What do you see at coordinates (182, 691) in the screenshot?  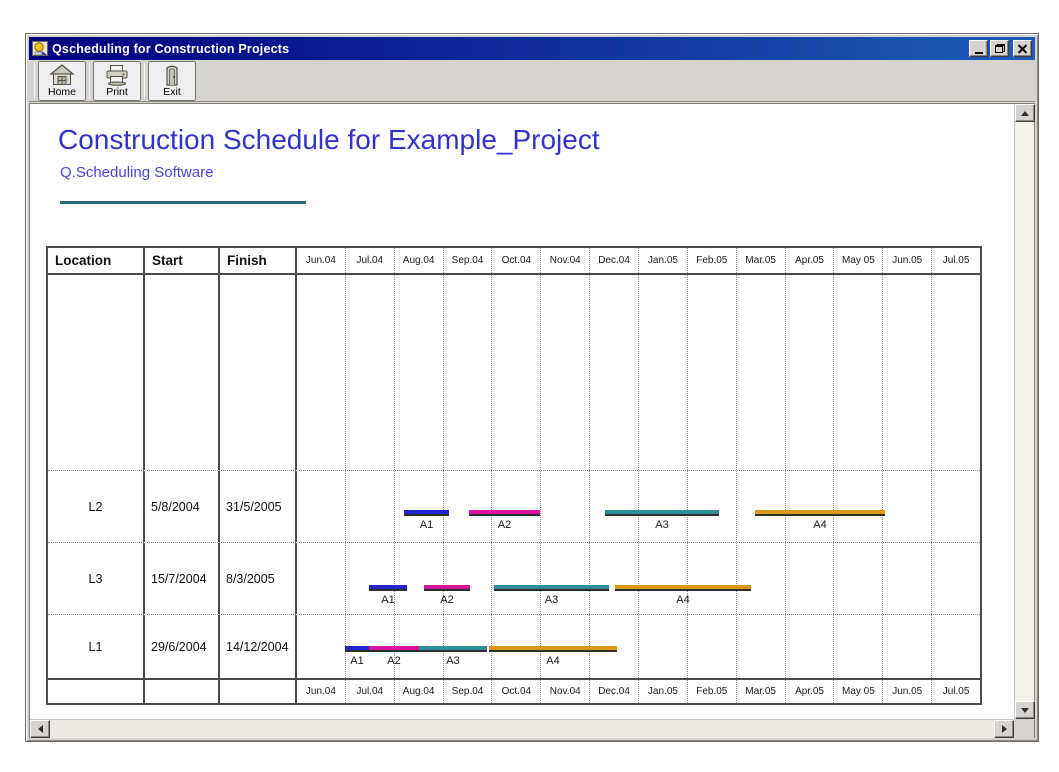 I see `footer-empty-start` at bounding box center [182, 691].